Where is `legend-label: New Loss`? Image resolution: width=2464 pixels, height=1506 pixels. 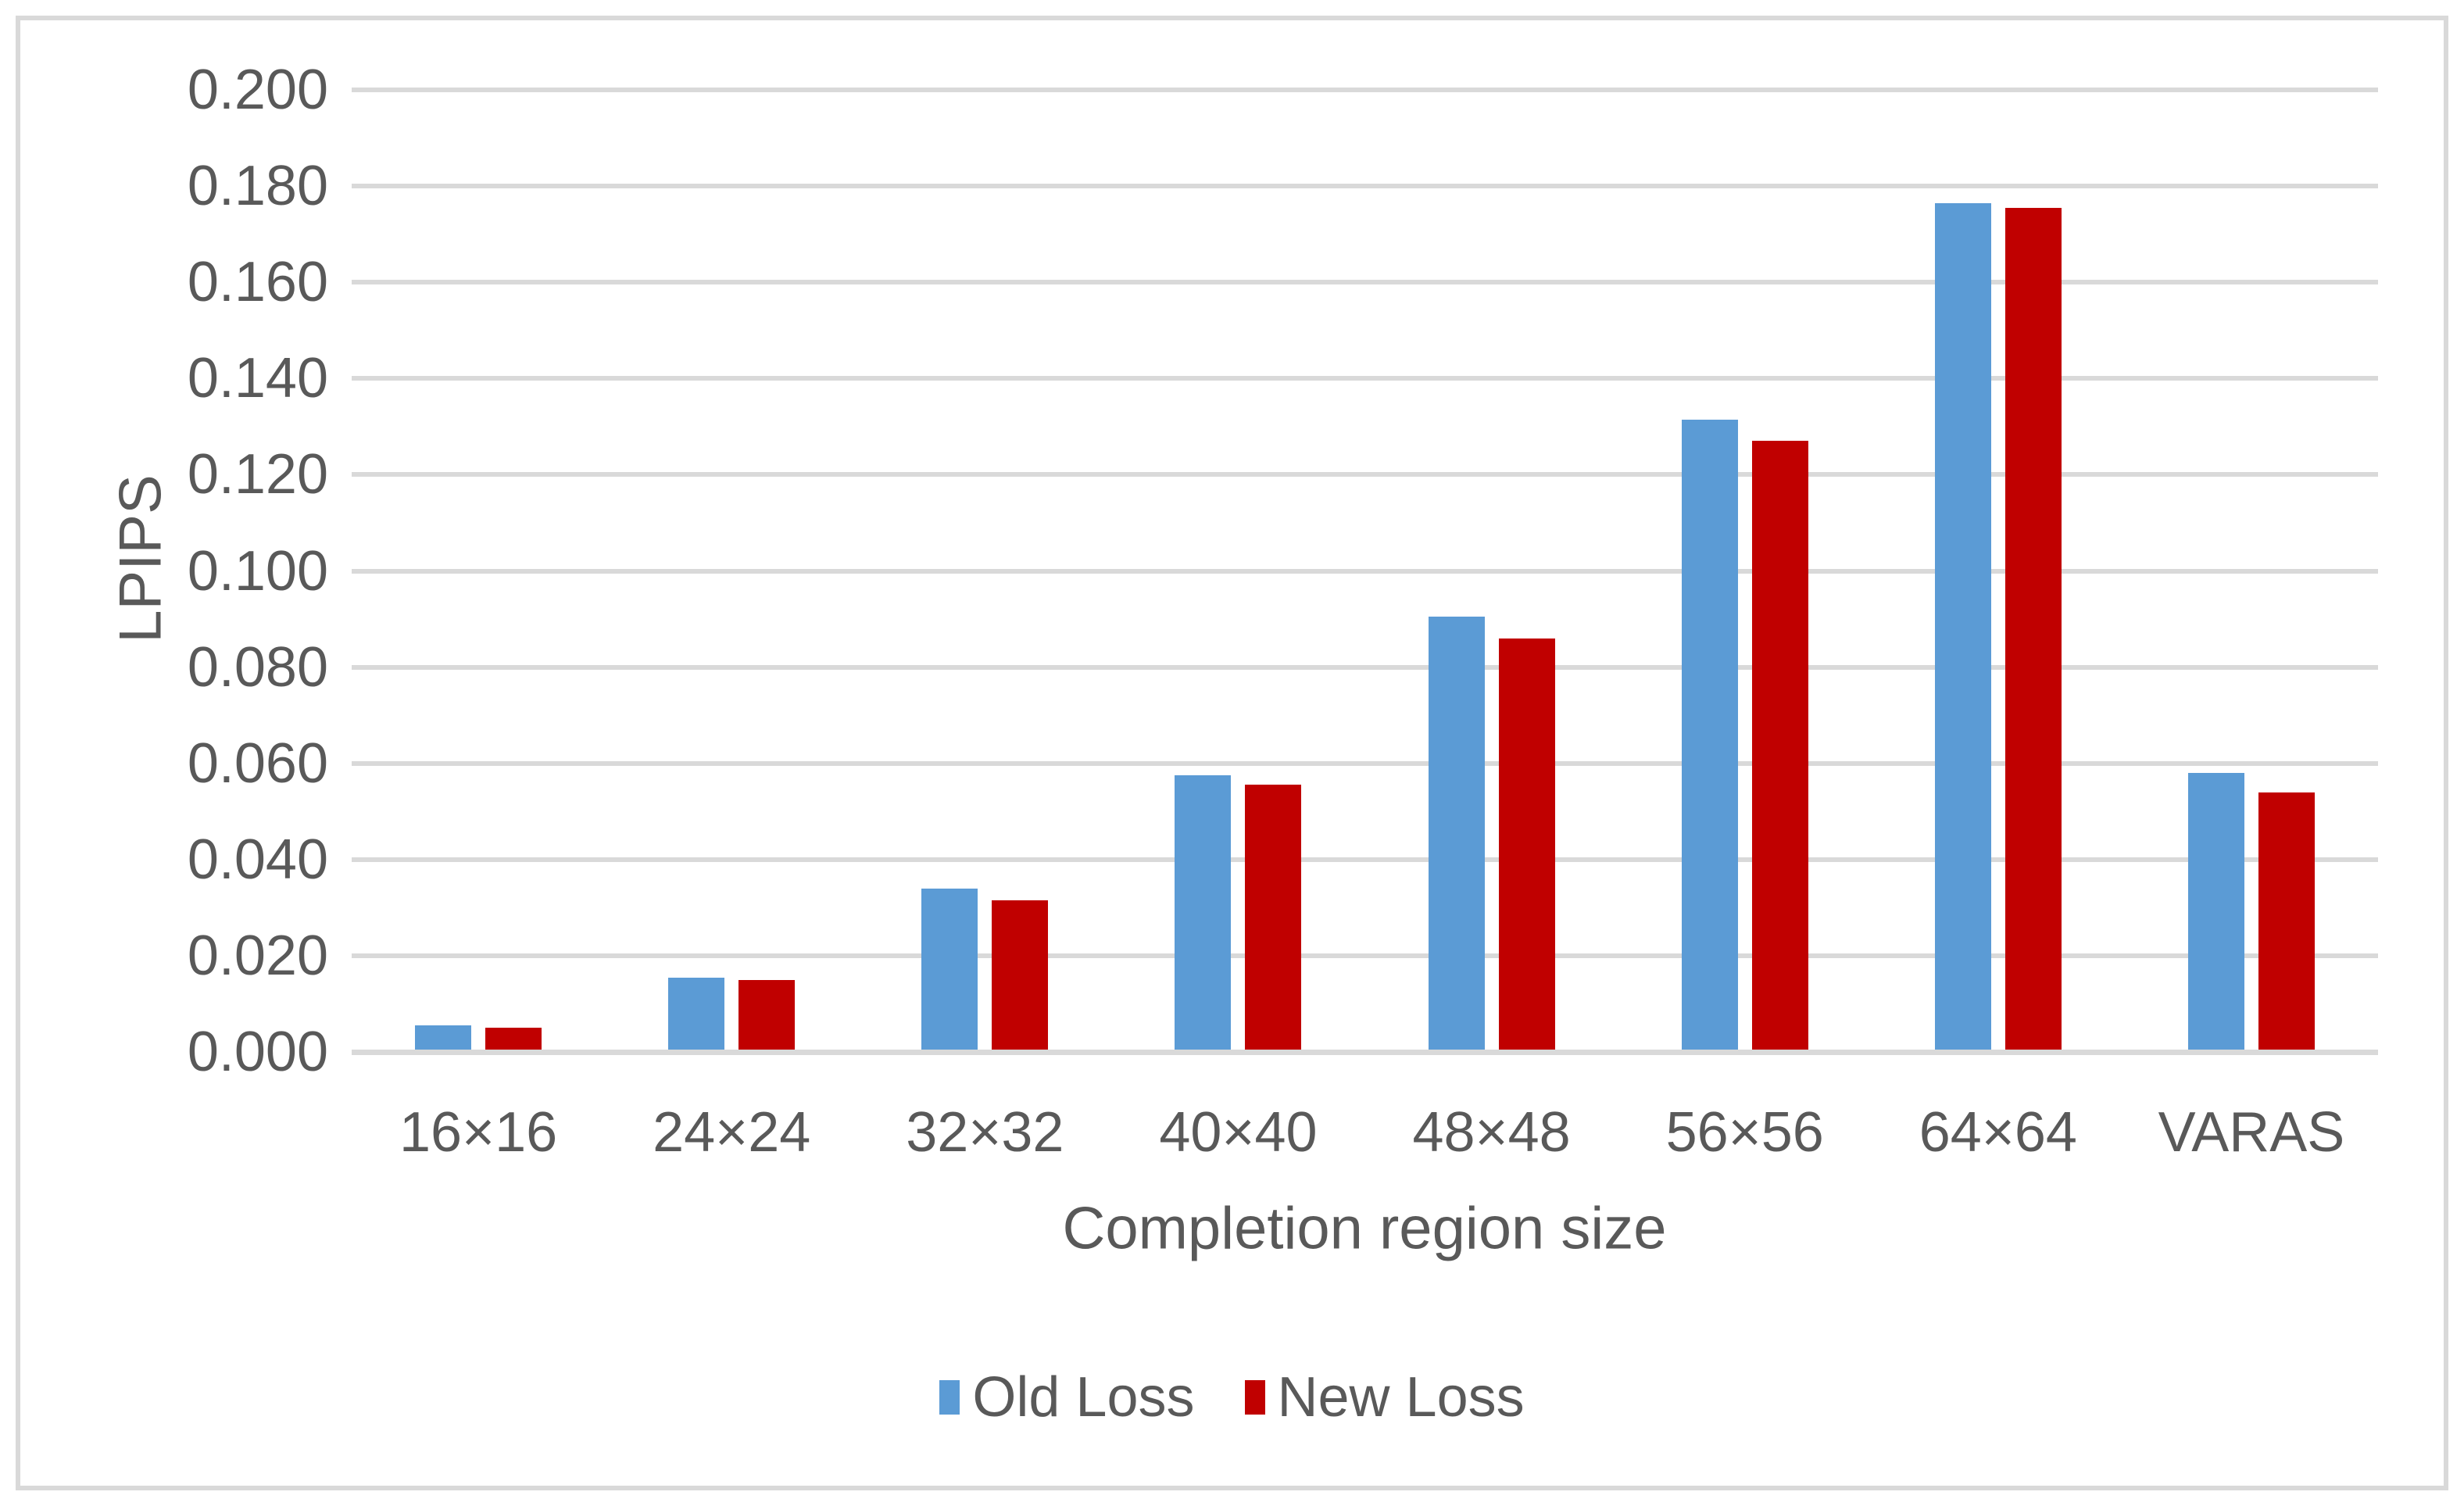
legend-label: New Loss is located at coordinates (1401, 1397).